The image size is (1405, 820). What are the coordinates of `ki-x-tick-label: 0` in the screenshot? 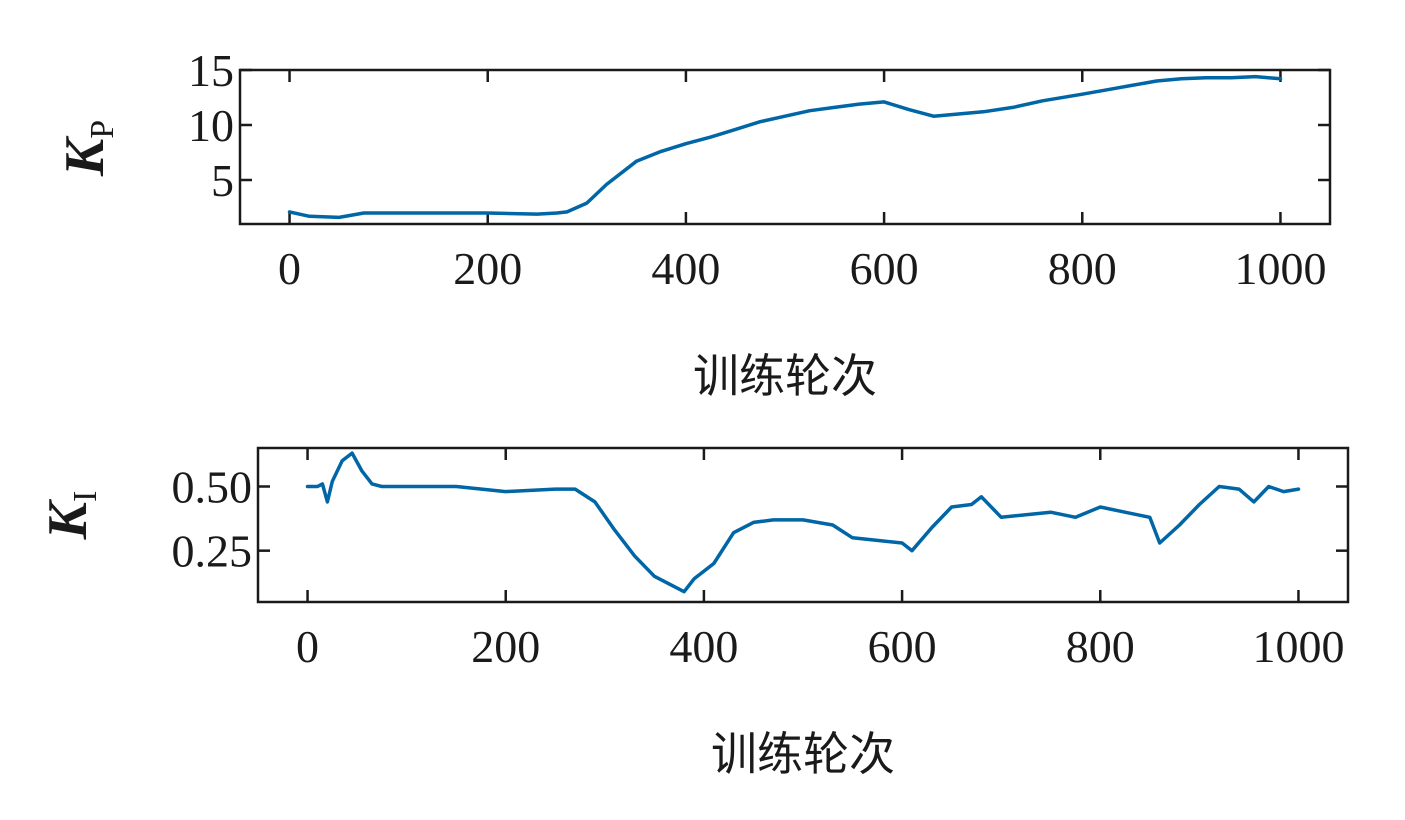 It's located at (307, 646).